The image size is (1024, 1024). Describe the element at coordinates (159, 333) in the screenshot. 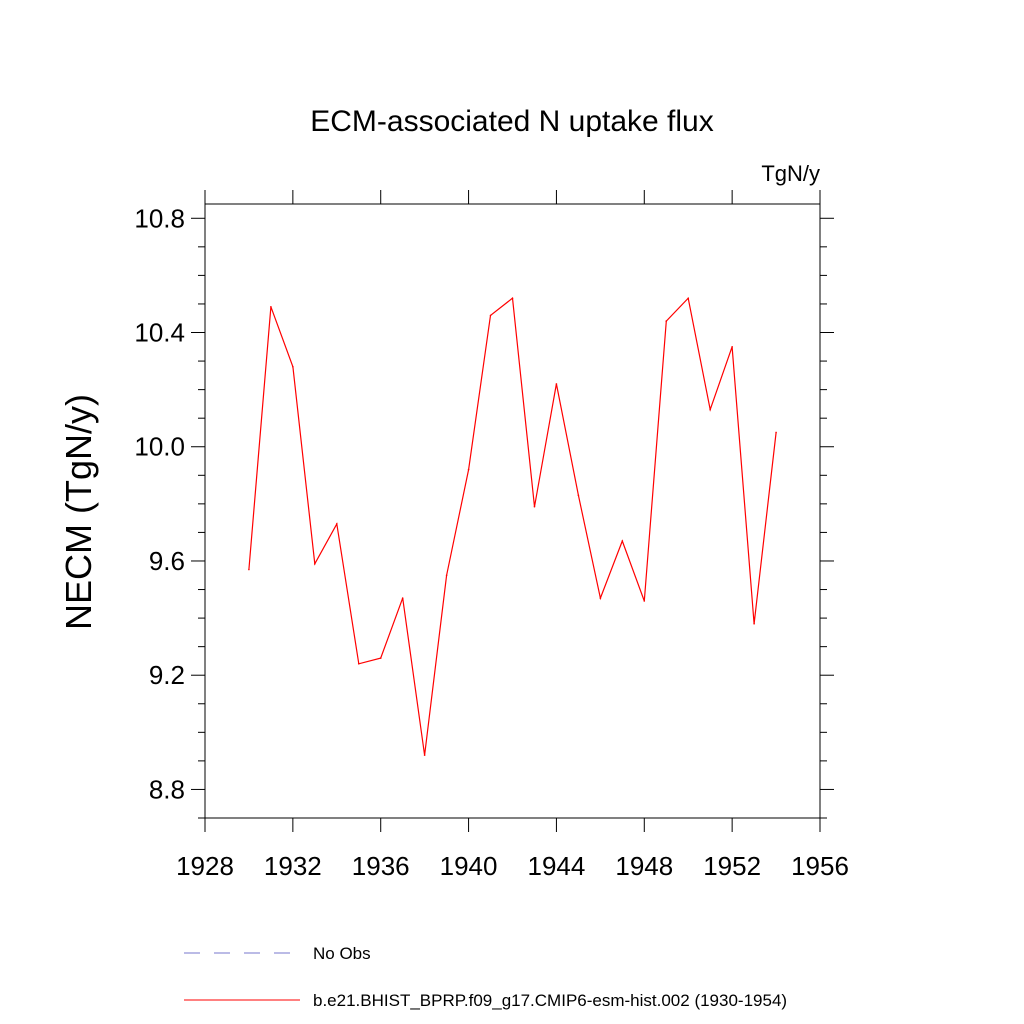

I see `y-tick-label: 10.4` at that location.